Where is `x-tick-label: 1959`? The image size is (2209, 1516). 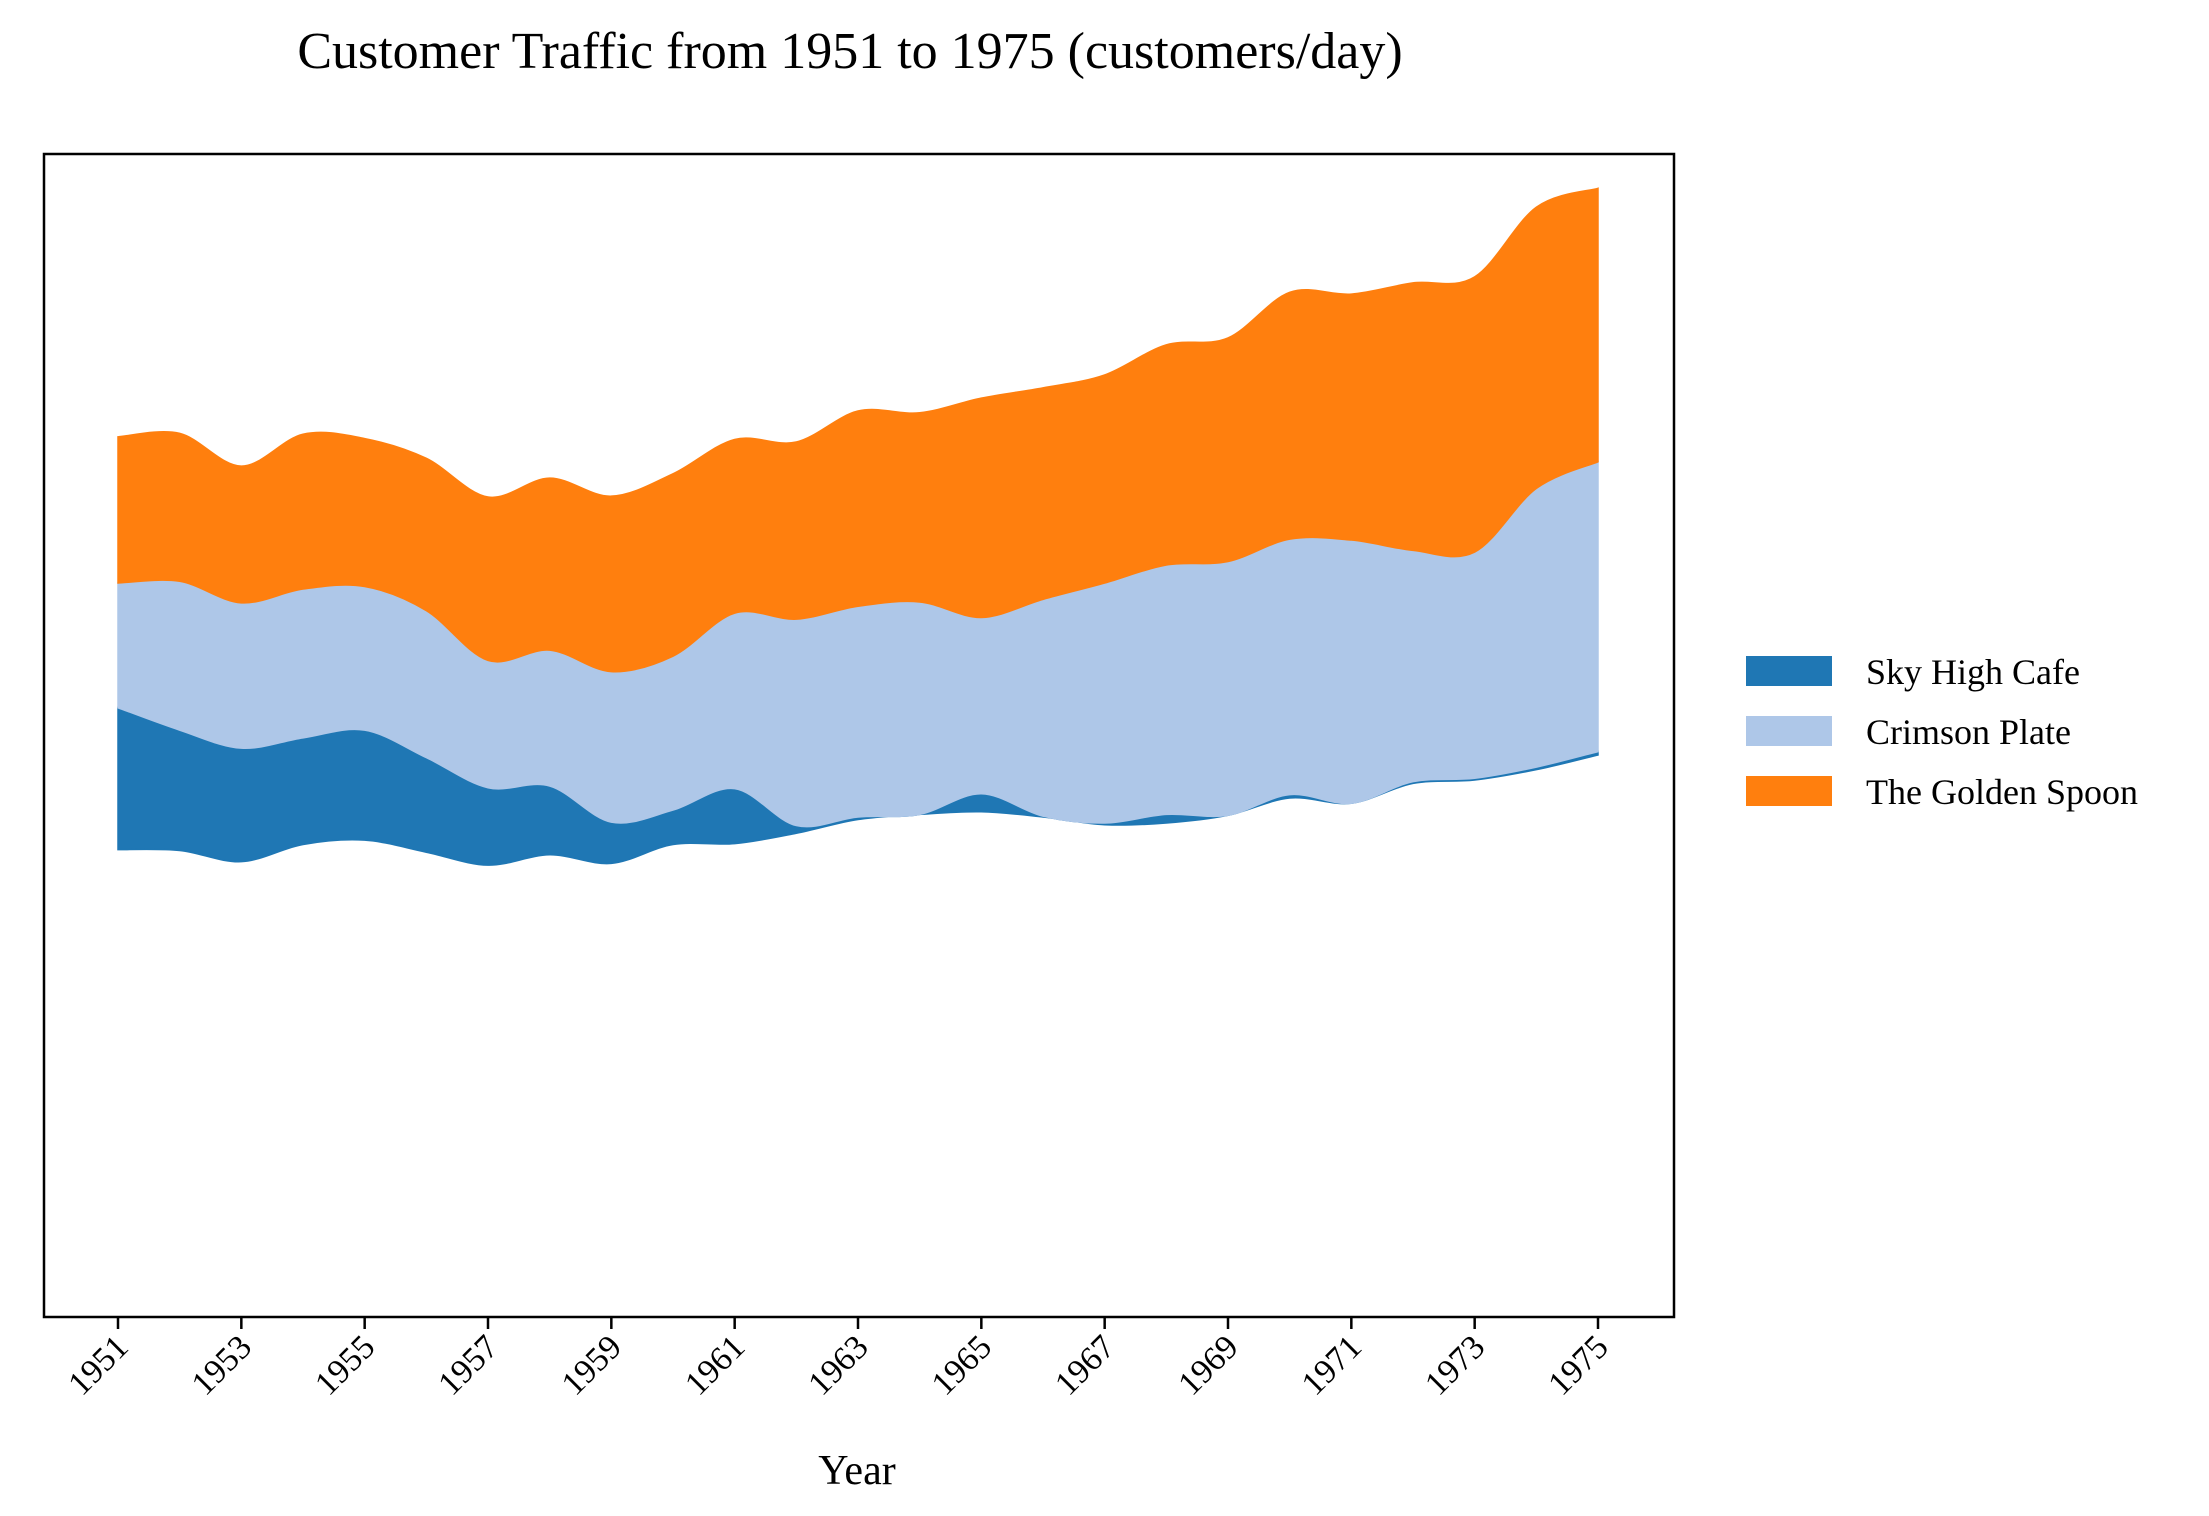
x-tick-label: 1959 is located at coordinates (592, 1365).